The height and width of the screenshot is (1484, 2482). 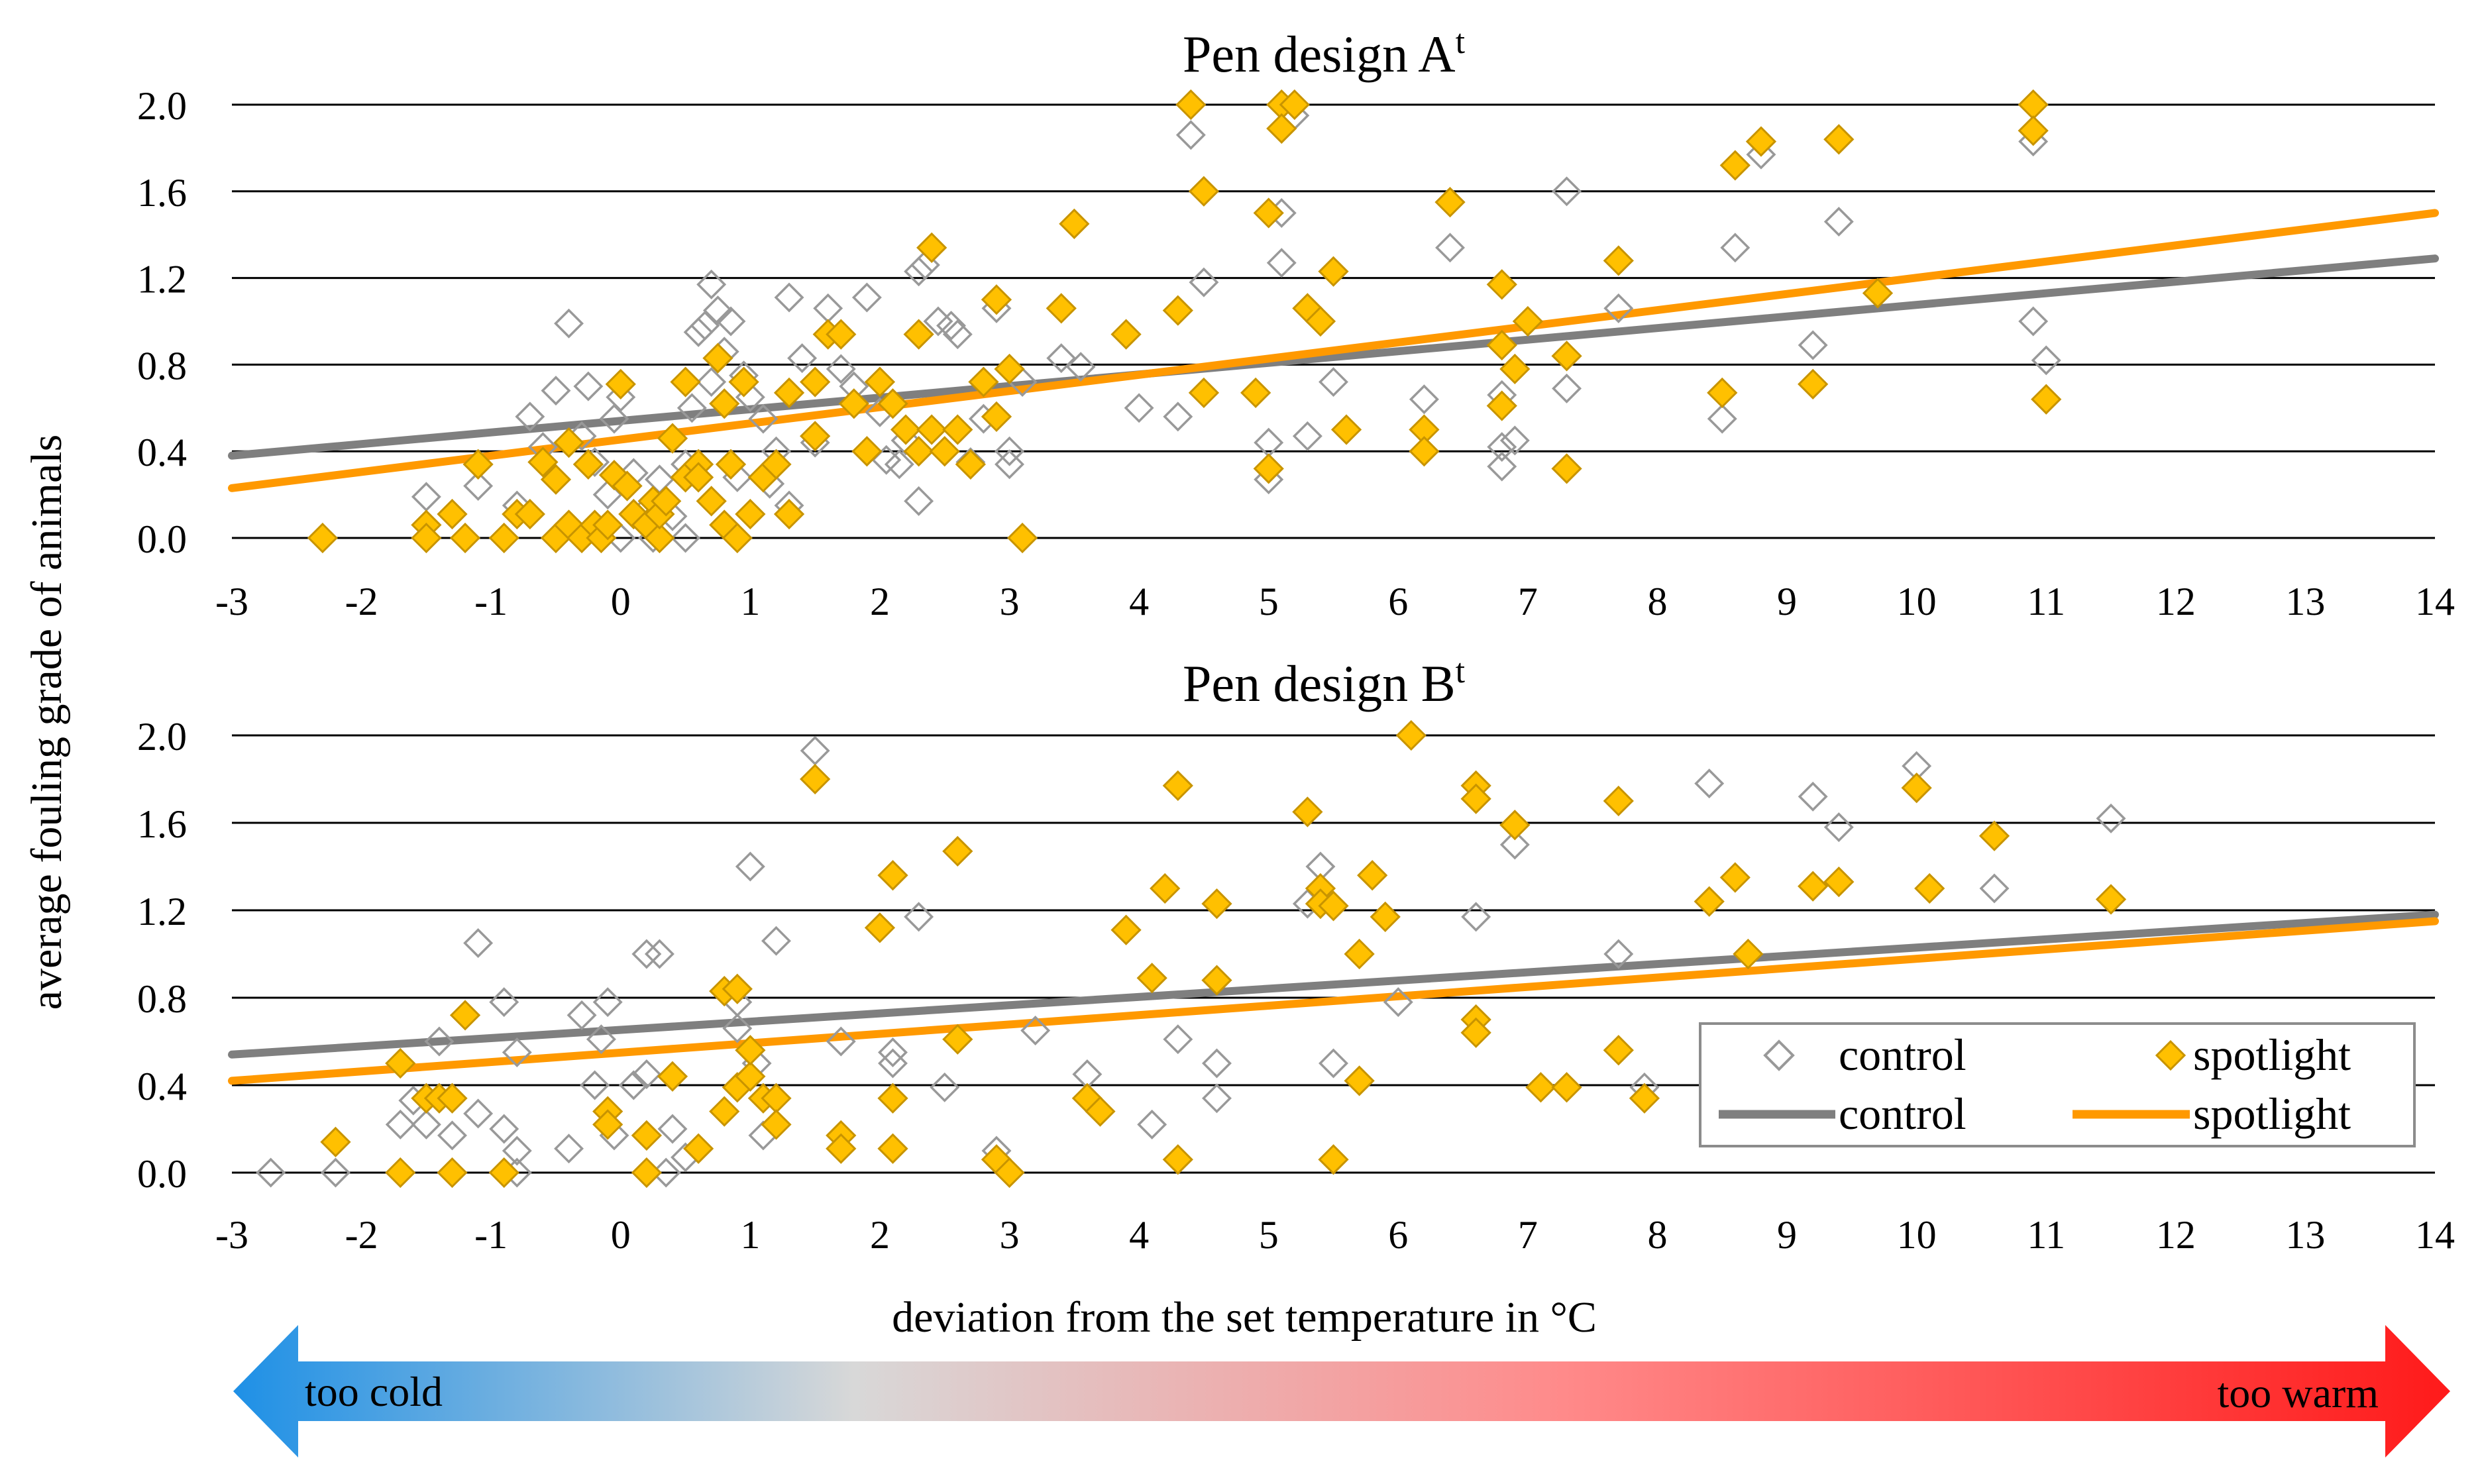 What do you see at coordinates (162, 1174) in the screenshot?
I see `panel-b-y-tick-label: 0.0` at bounding box center [162, 1174].